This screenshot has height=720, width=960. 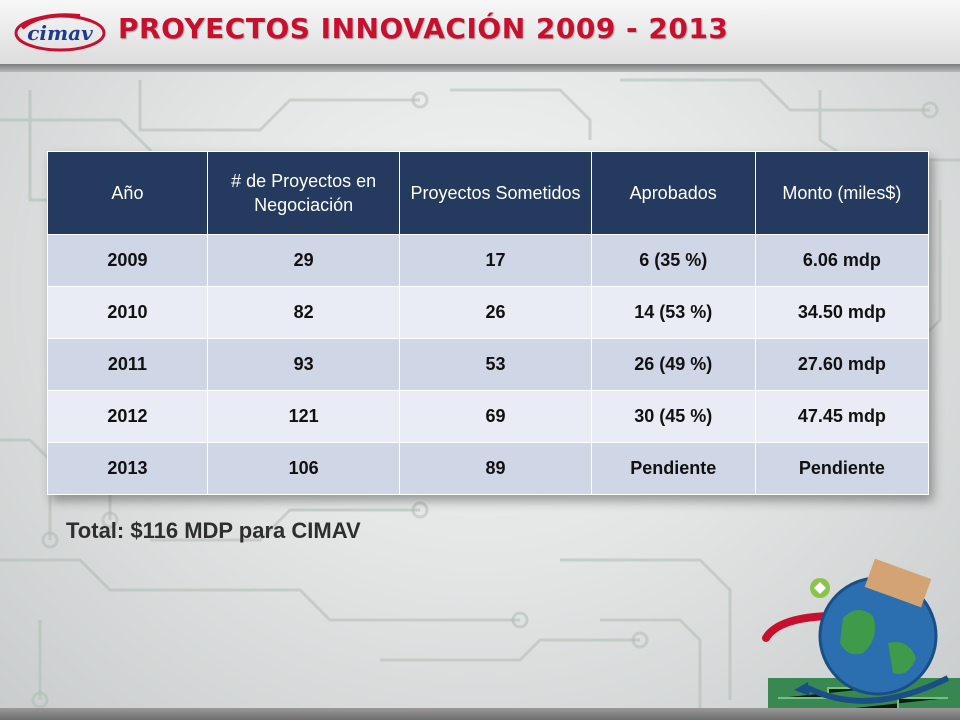 I want to click on table-row: 2011 93 53 26 (49 %) 27.60 mdp, so click(x=488, y=364).